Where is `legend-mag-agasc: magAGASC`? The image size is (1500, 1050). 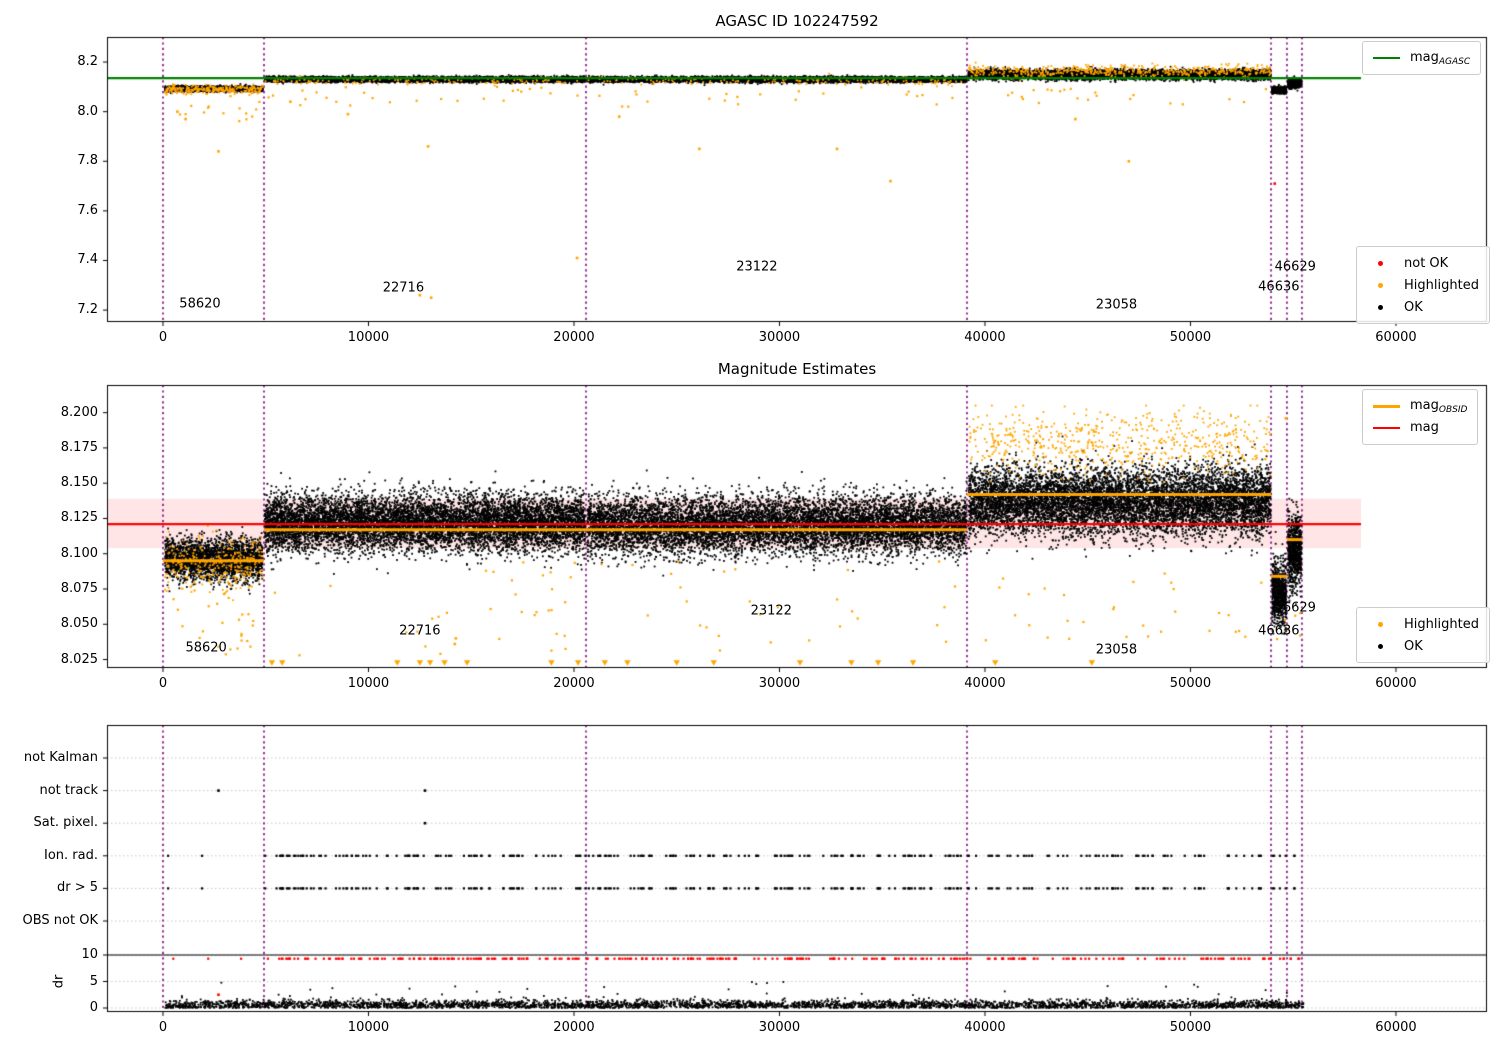
legend-mag-agasc: magAGASC is located at coordinates (1422, 58).